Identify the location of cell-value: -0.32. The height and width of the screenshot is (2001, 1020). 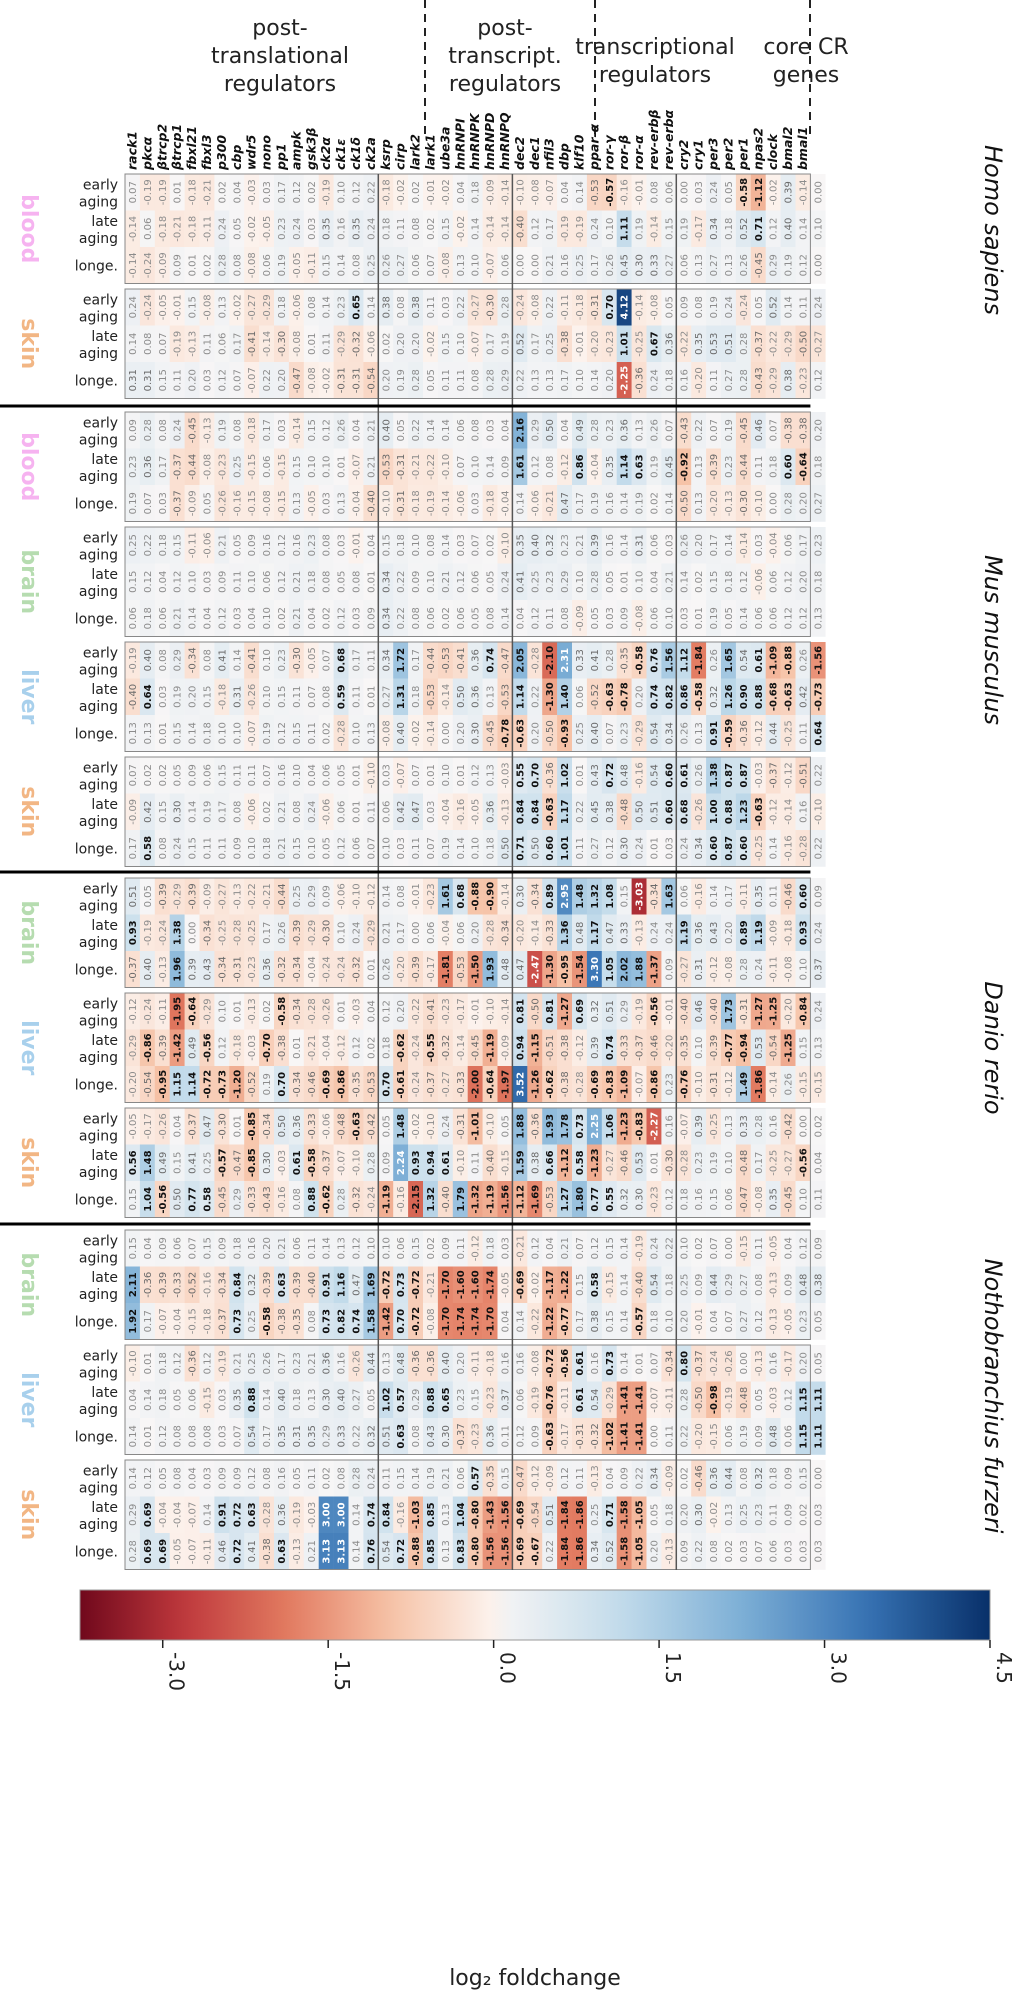
(595, 1436).